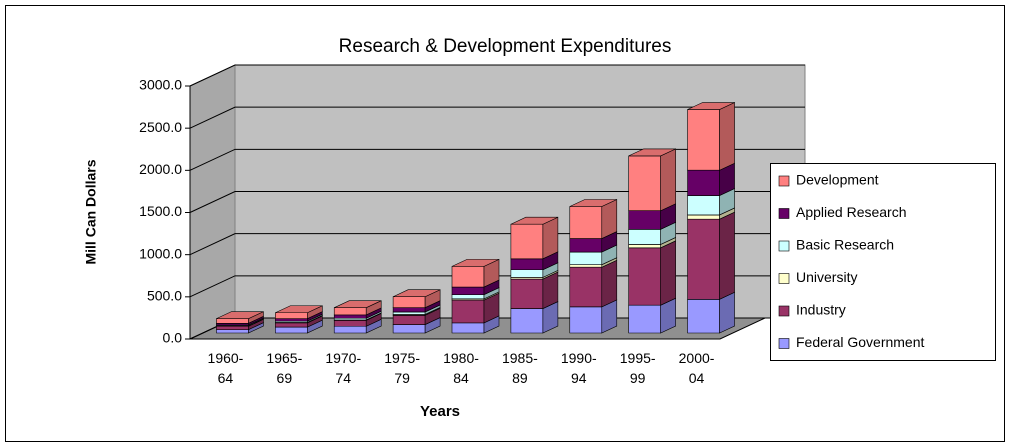 This screenshot has height=447, width=1010. What do you see at coordinates (343, 368) in the screenshot?
I see `x-tick-label: 1970-74` at bounding box center [343, 368].